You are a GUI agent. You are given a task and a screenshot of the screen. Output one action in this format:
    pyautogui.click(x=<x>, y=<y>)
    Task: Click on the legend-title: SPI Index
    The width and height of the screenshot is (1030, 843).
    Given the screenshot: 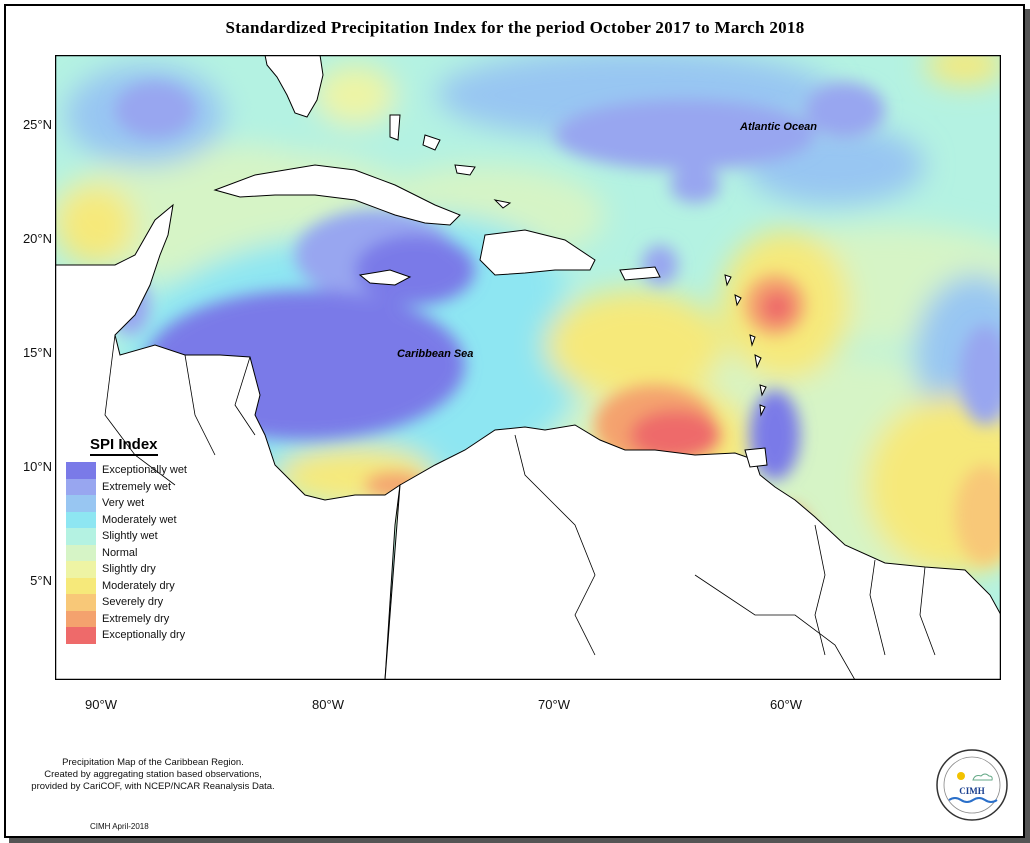 What is the action you would take?
    pyautogui.click(x=124, y=446)
    